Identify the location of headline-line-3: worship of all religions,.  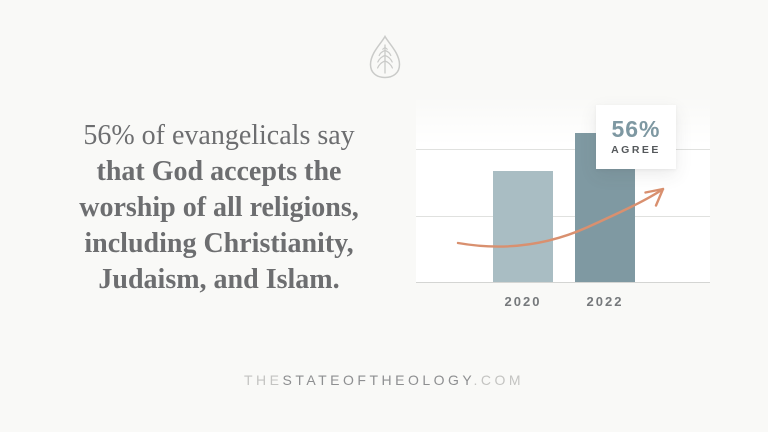
(219, 207).